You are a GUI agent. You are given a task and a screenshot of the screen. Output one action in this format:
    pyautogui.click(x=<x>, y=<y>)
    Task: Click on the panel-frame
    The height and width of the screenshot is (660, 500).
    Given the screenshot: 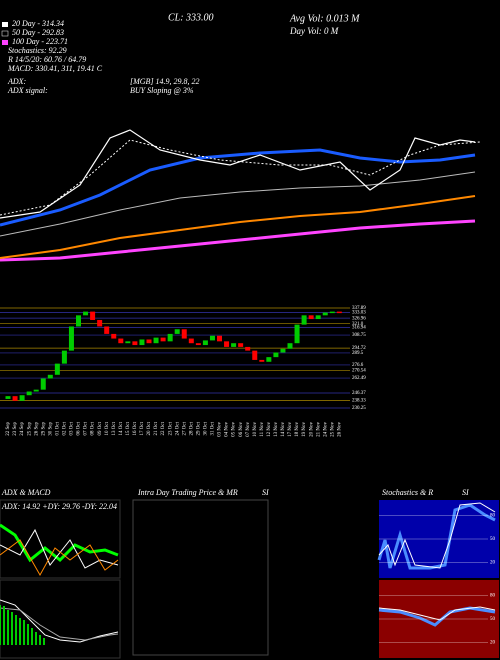 What is the action you would take?
    pyautogui.click(x=200, y=577)
    